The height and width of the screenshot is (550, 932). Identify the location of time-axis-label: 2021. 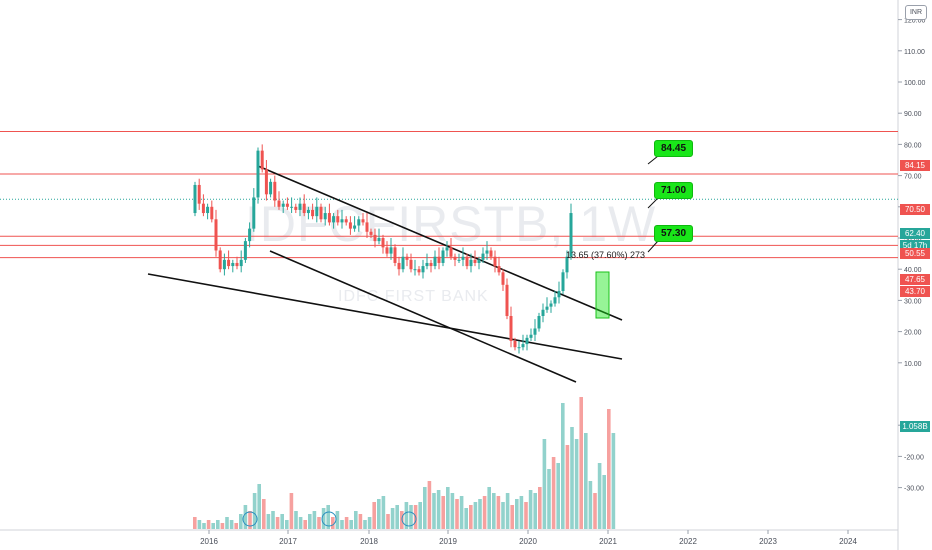
(608, 541).